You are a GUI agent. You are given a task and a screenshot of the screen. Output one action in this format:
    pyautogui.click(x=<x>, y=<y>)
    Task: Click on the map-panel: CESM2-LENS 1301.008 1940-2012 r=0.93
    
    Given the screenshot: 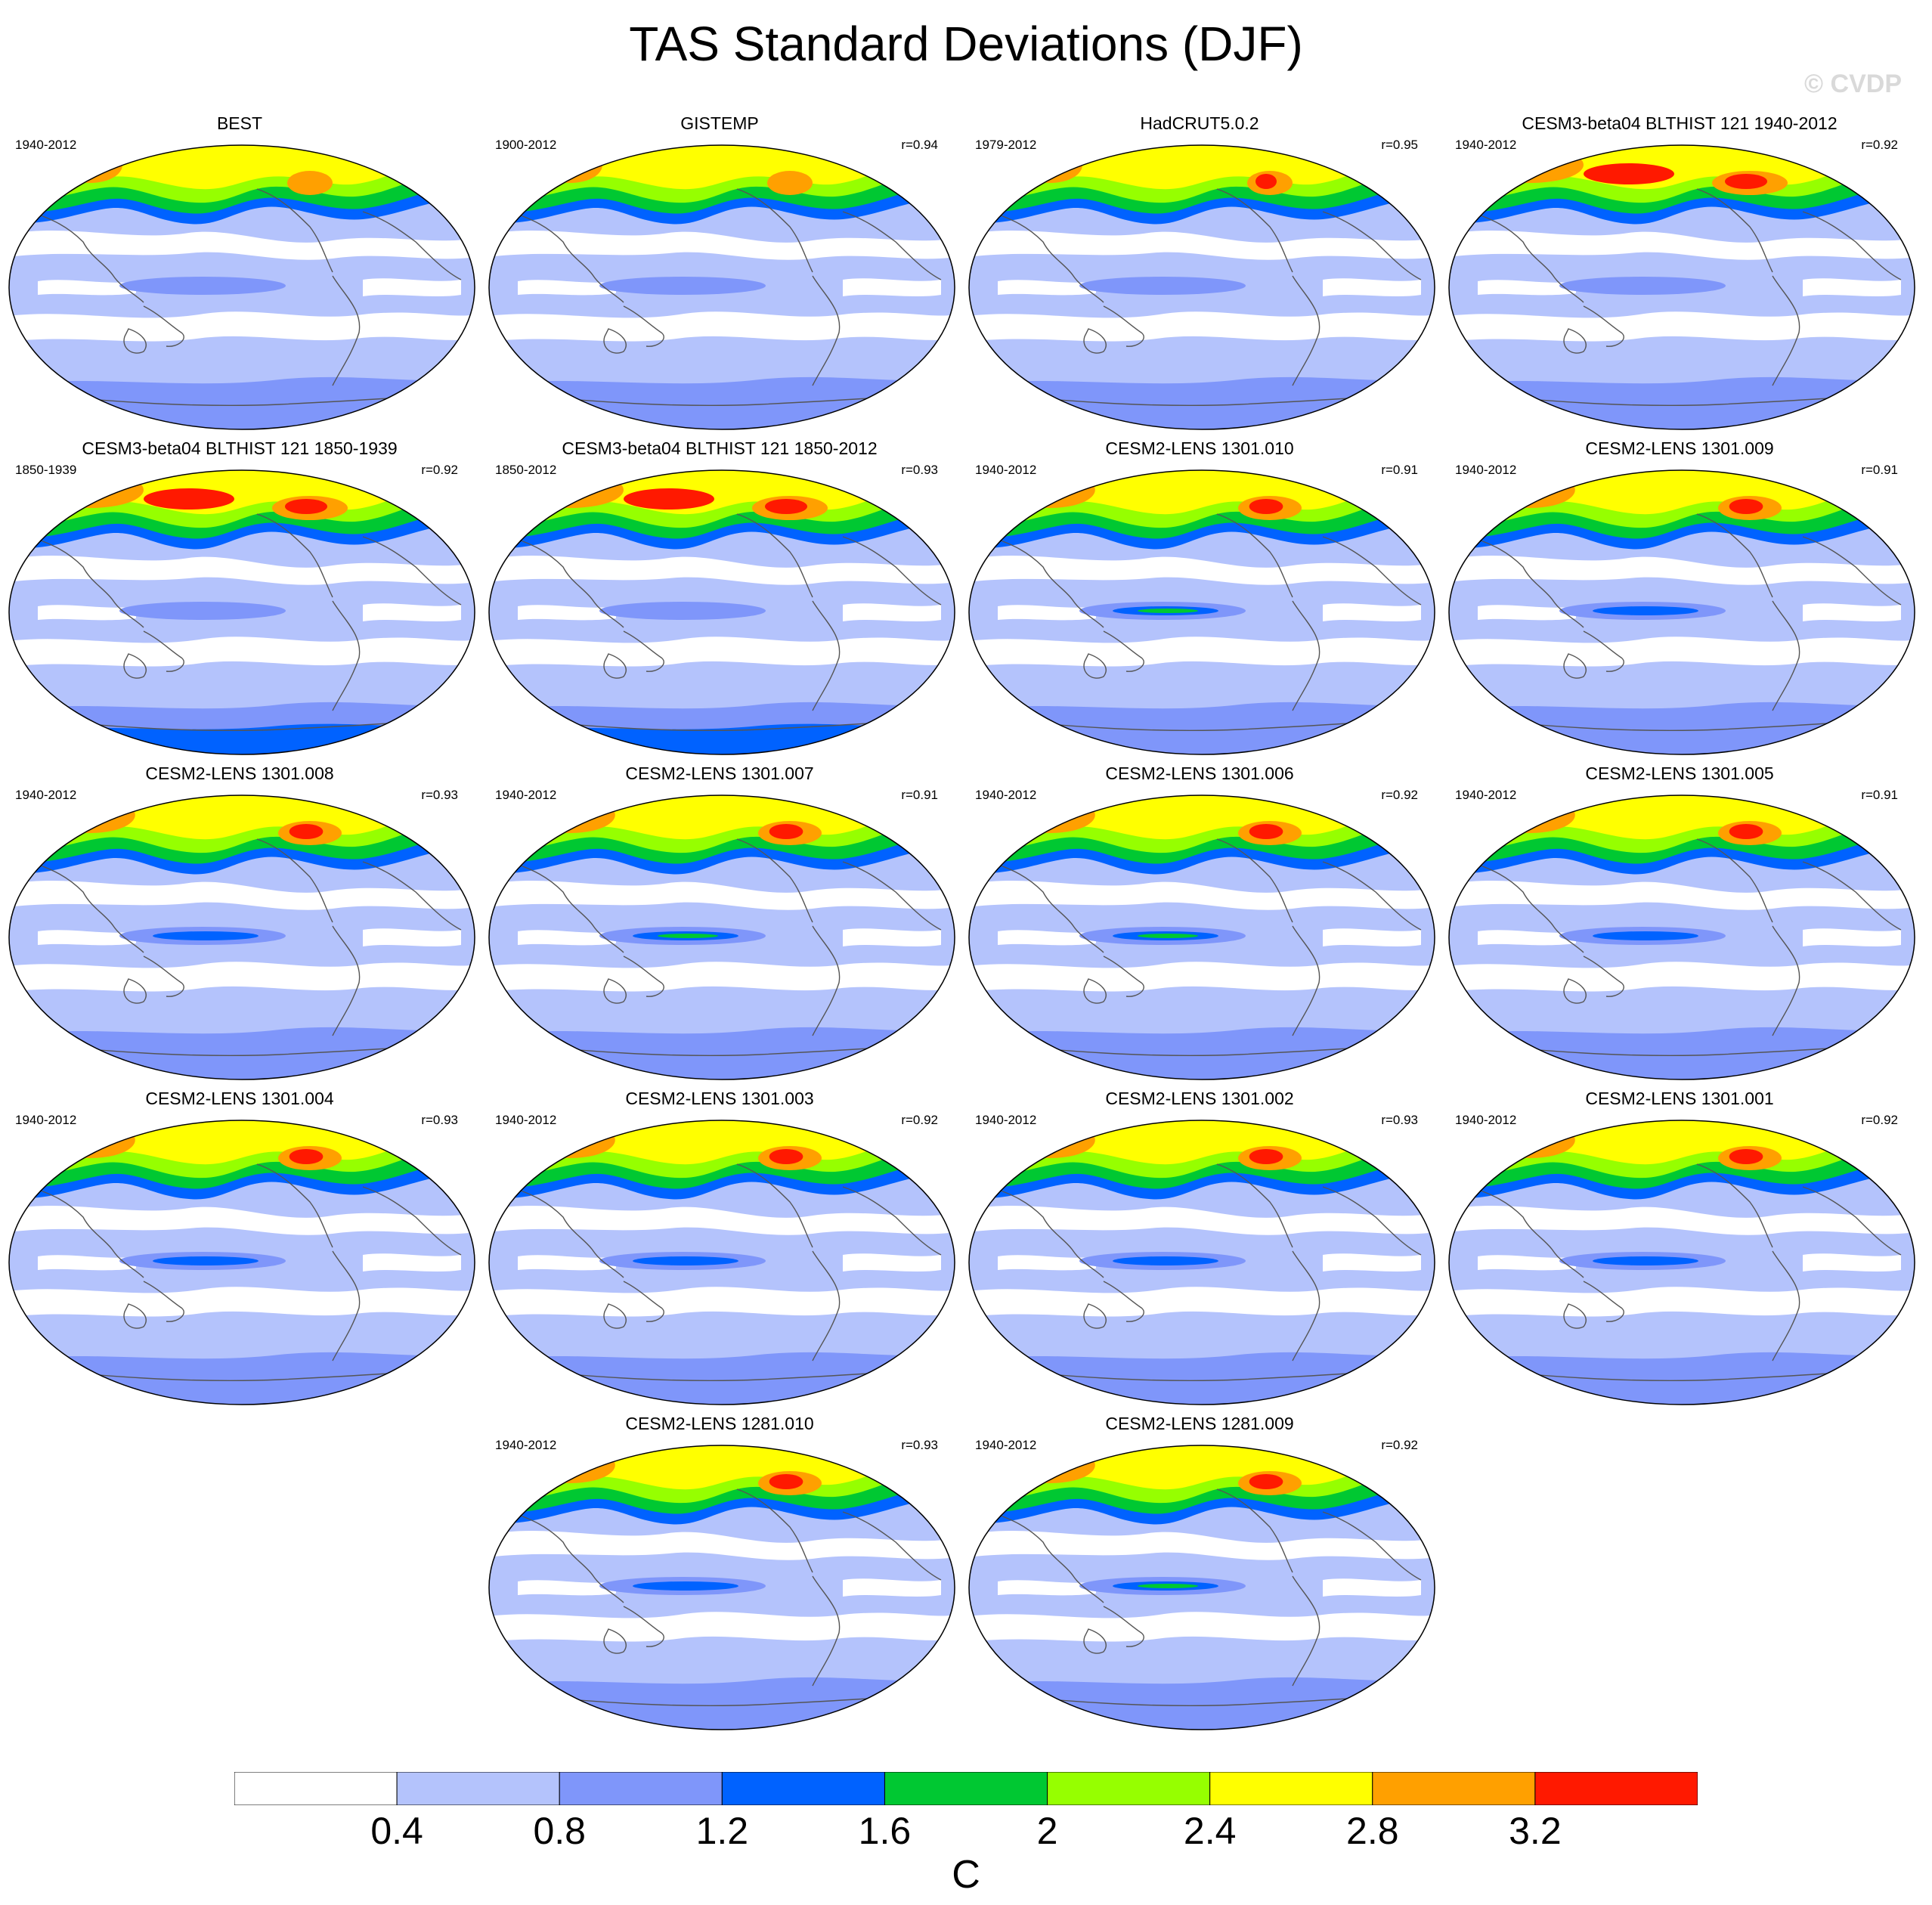 What is the action you would take?
    pyautogui.click(x=240, y=923)
    